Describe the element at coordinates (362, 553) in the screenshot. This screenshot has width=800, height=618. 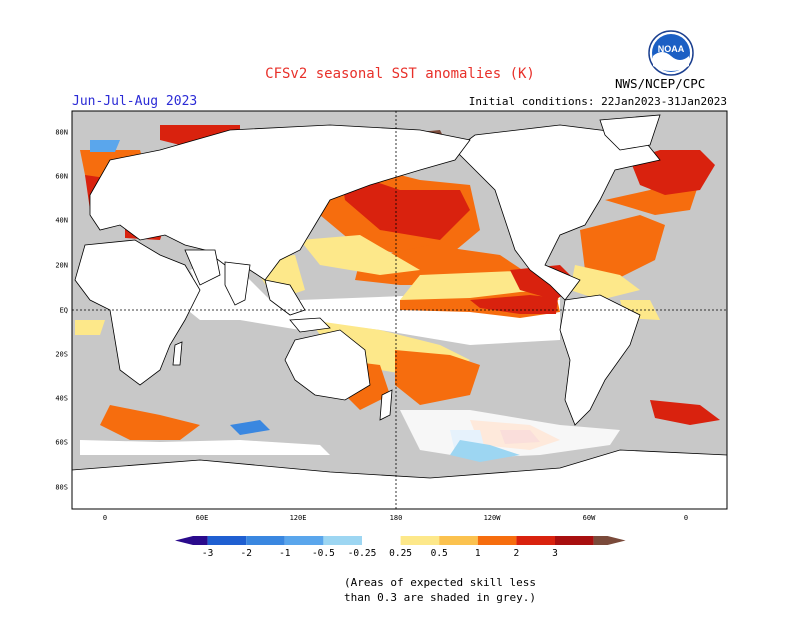
I see `legend-tick-label: -0.25` at that location.